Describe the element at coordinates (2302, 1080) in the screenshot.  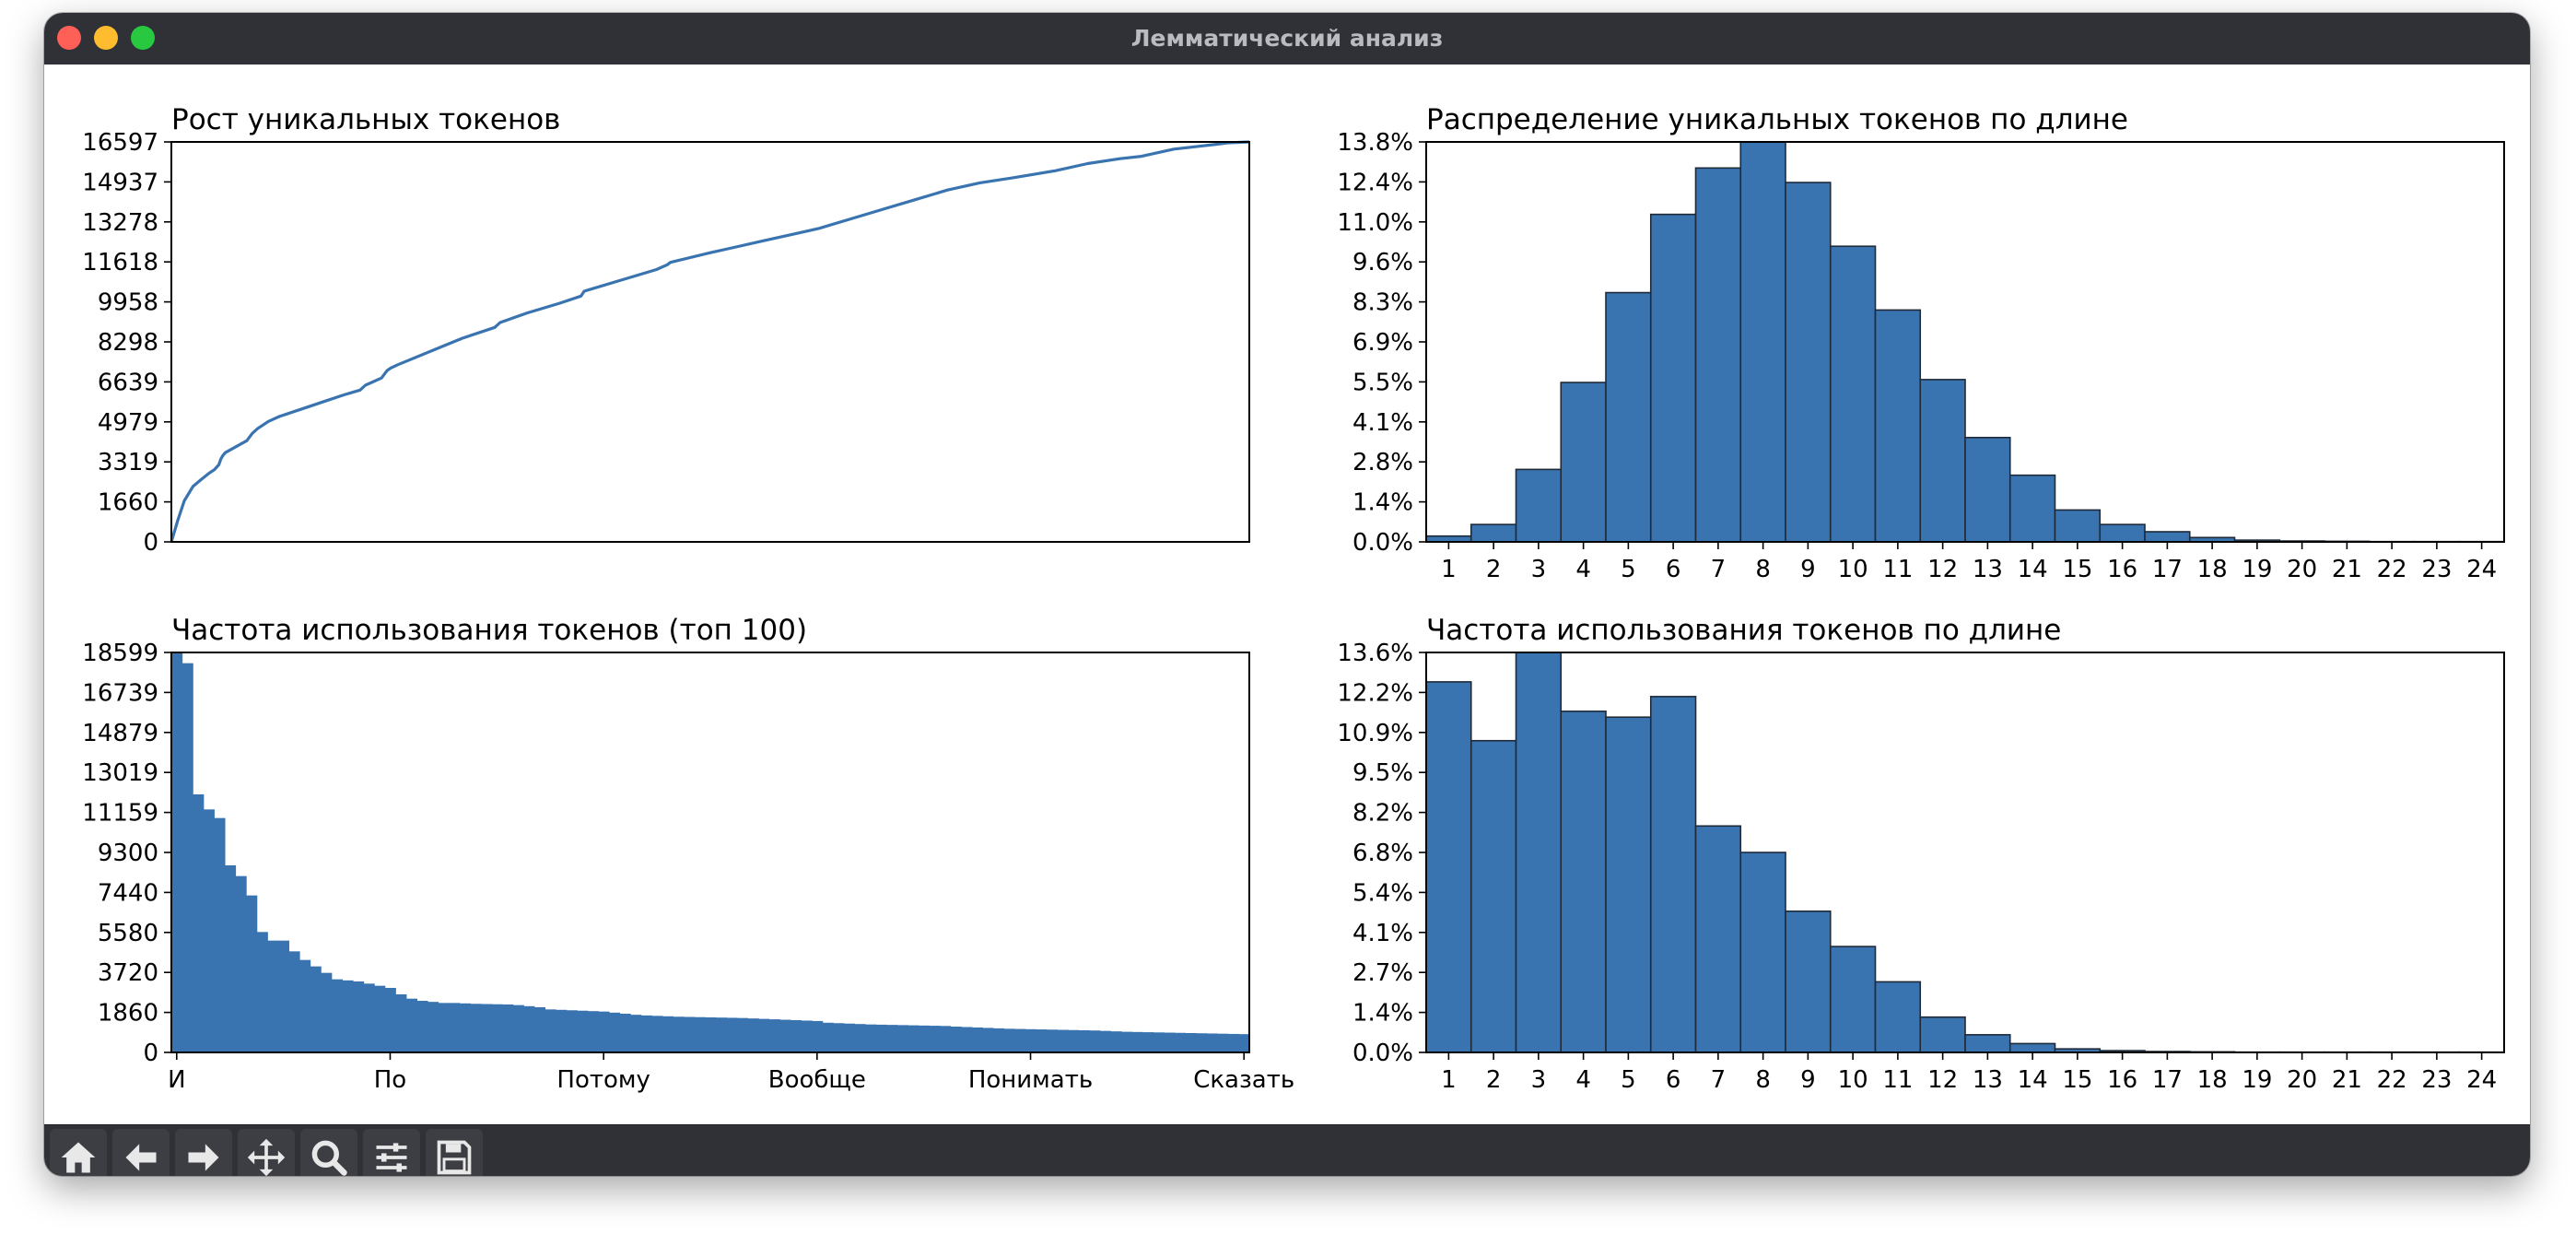
I see `x-tick-label: 20` at that location.